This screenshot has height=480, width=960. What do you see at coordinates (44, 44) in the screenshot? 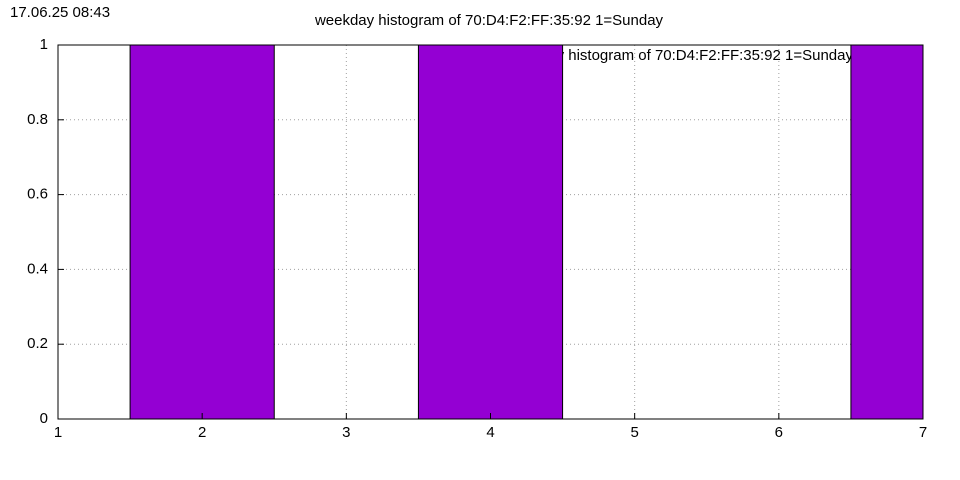
I see `y-tick-label: 1` at bounding box center [44, 44].